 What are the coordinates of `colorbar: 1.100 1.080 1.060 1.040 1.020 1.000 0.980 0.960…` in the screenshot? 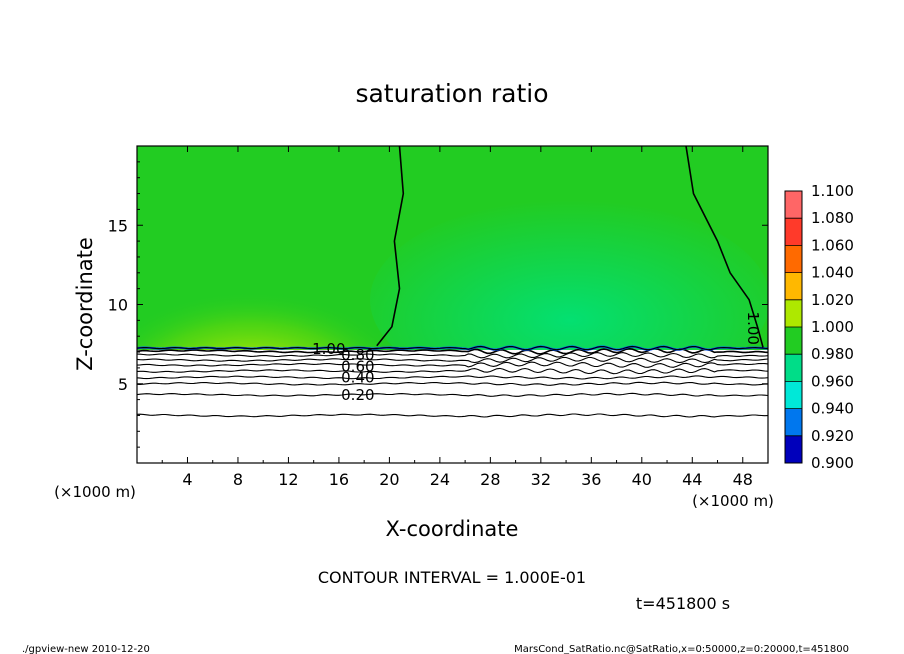 It's located at (819, 327).